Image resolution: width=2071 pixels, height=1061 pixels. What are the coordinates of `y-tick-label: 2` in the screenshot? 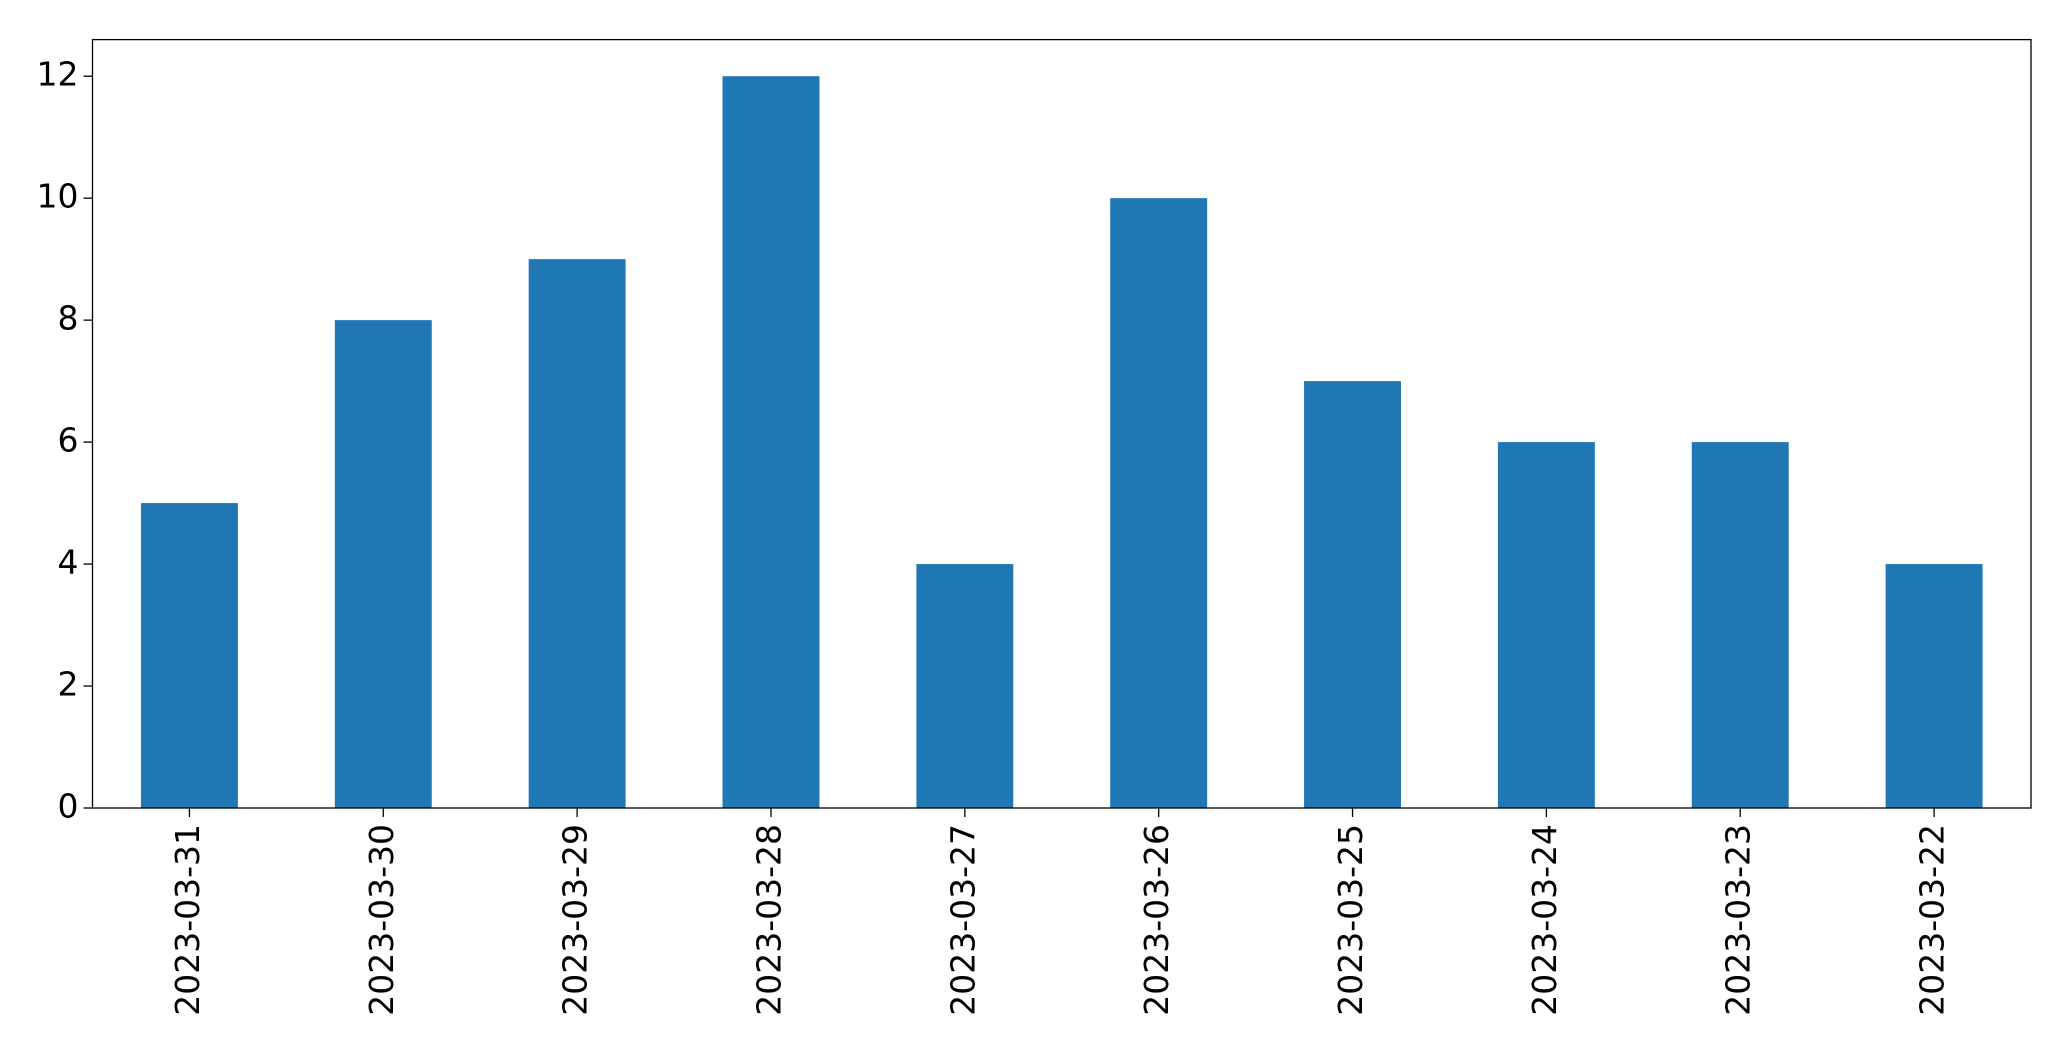 It's located at (68, 684).